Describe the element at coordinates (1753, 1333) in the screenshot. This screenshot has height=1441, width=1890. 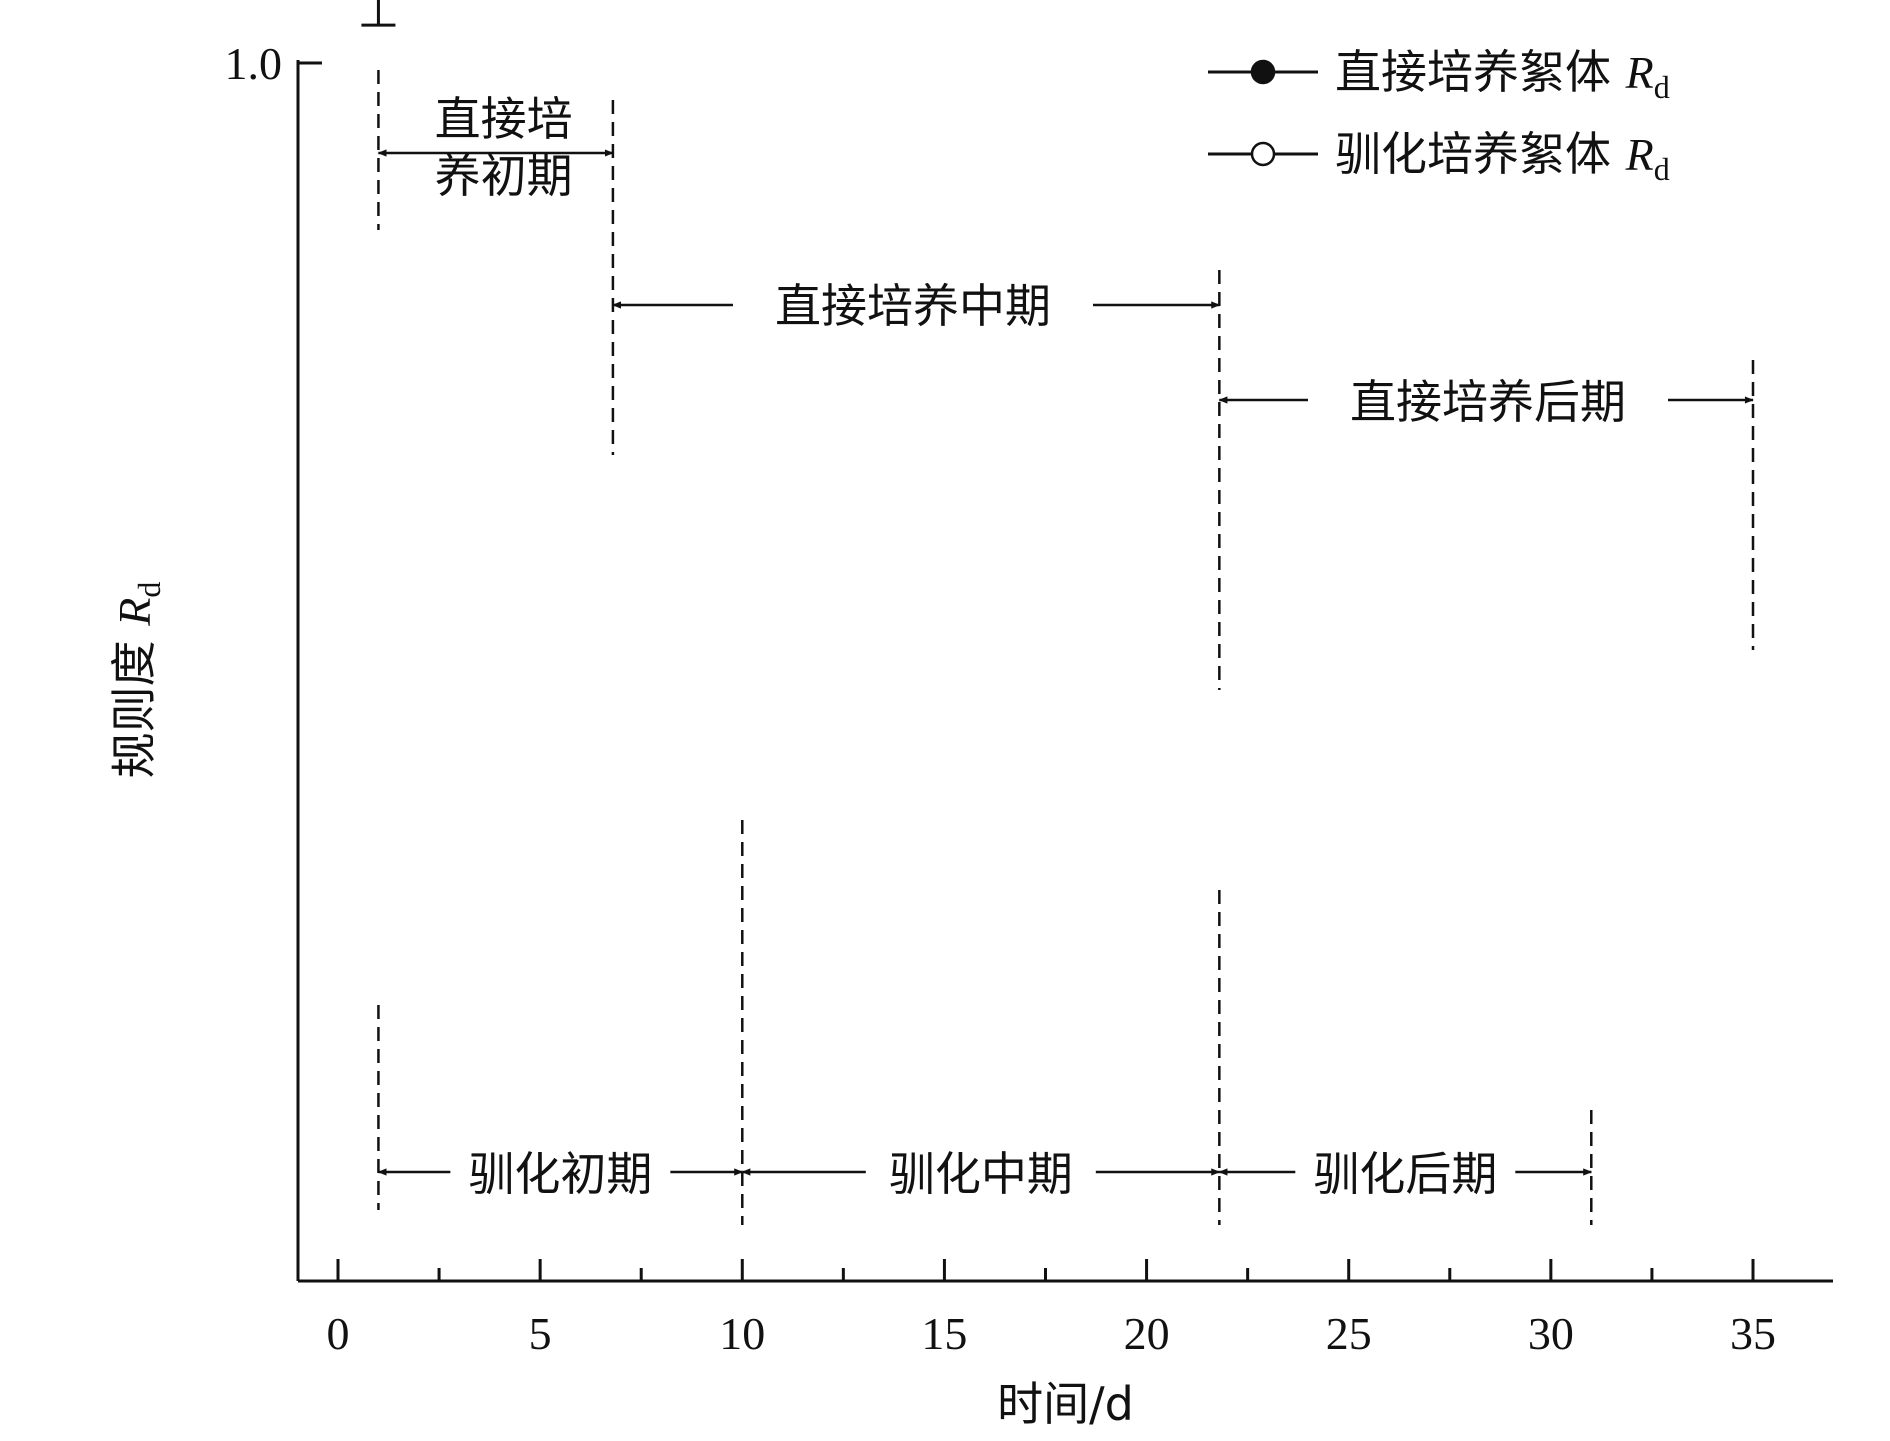
I see `x-tick-label: 35` at that location.